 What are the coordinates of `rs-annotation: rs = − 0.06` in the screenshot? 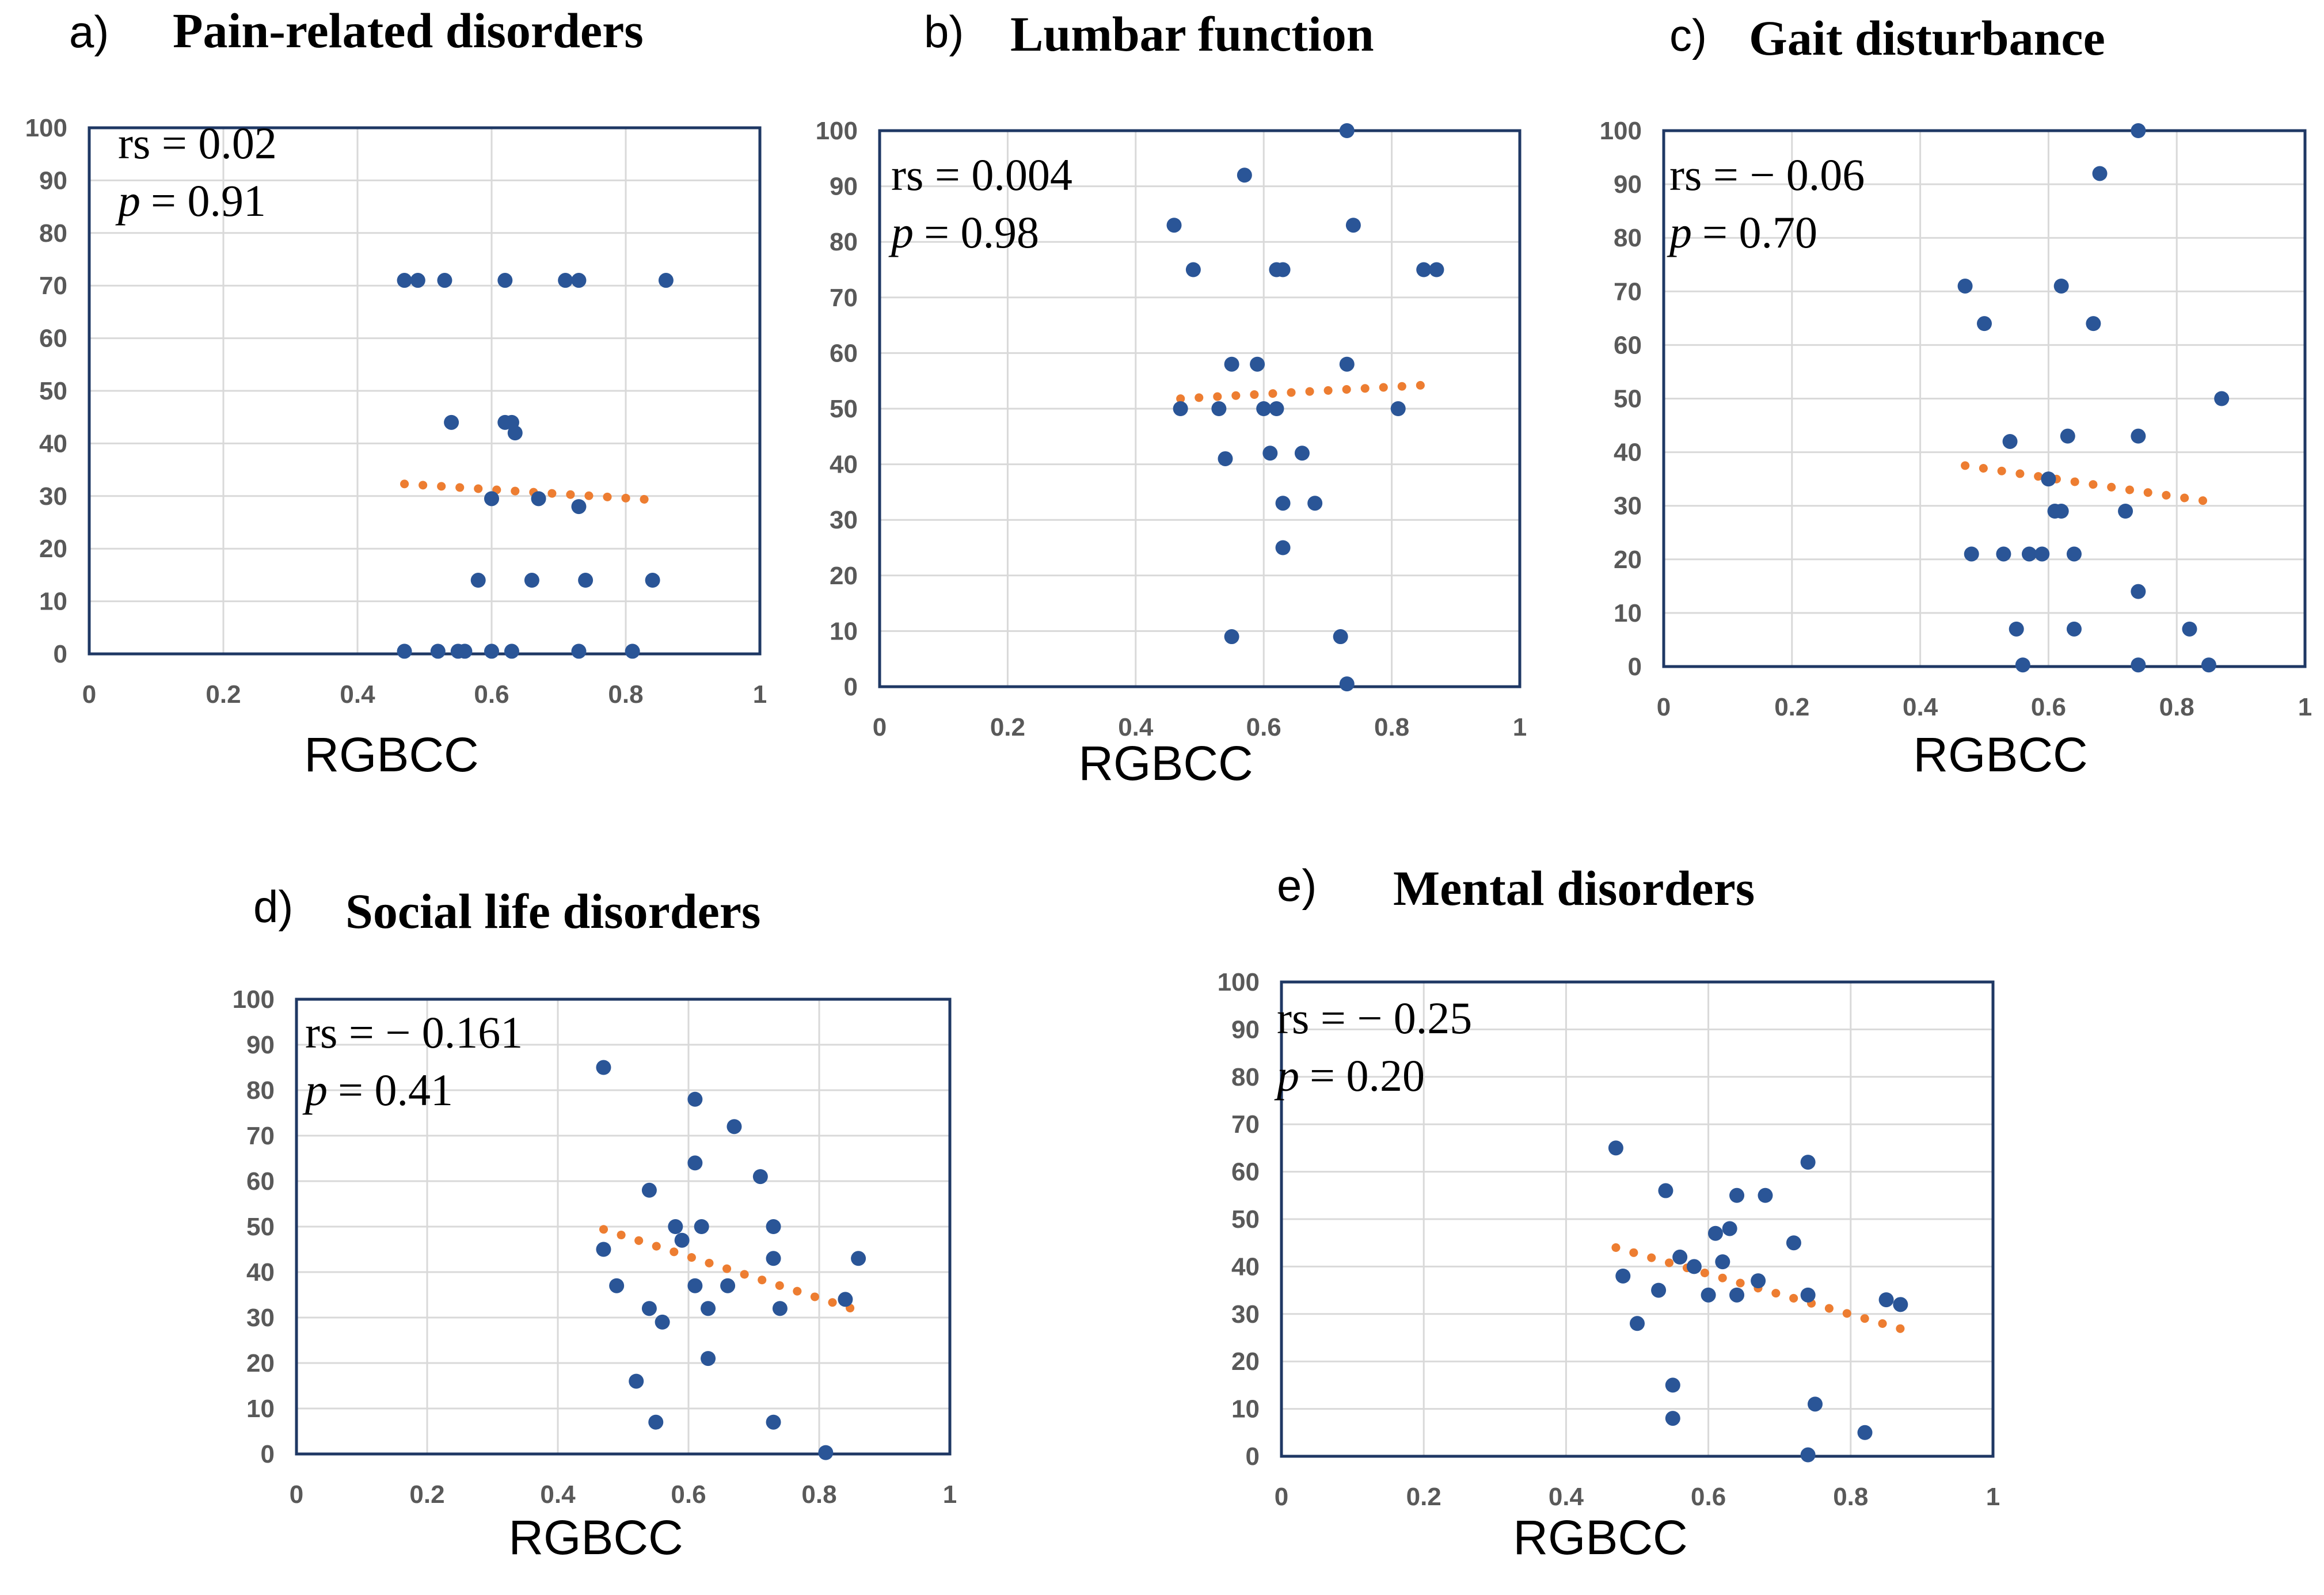 It's located at (1767, 175).